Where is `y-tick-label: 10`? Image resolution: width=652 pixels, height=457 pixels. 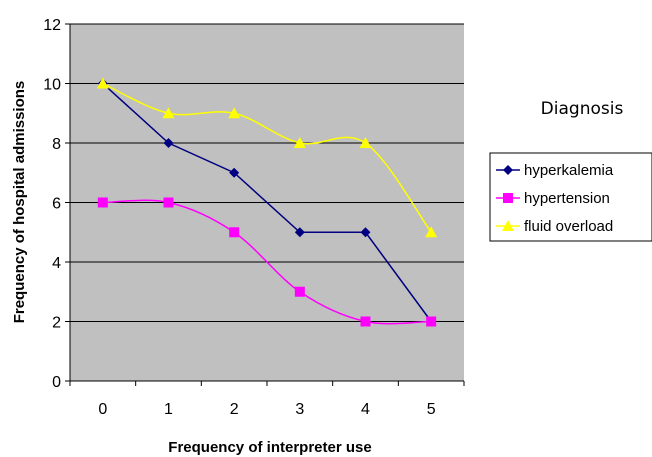 y-tick-label: 10 is located at coordinates (52, 85).